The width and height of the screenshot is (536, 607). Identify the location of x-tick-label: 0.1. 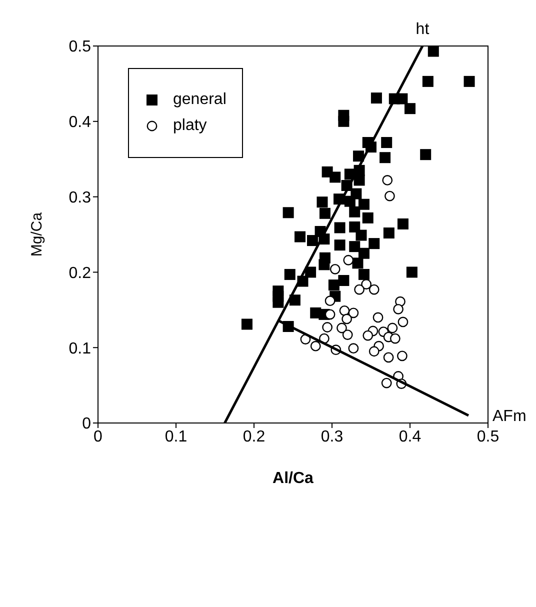
(176, 437).